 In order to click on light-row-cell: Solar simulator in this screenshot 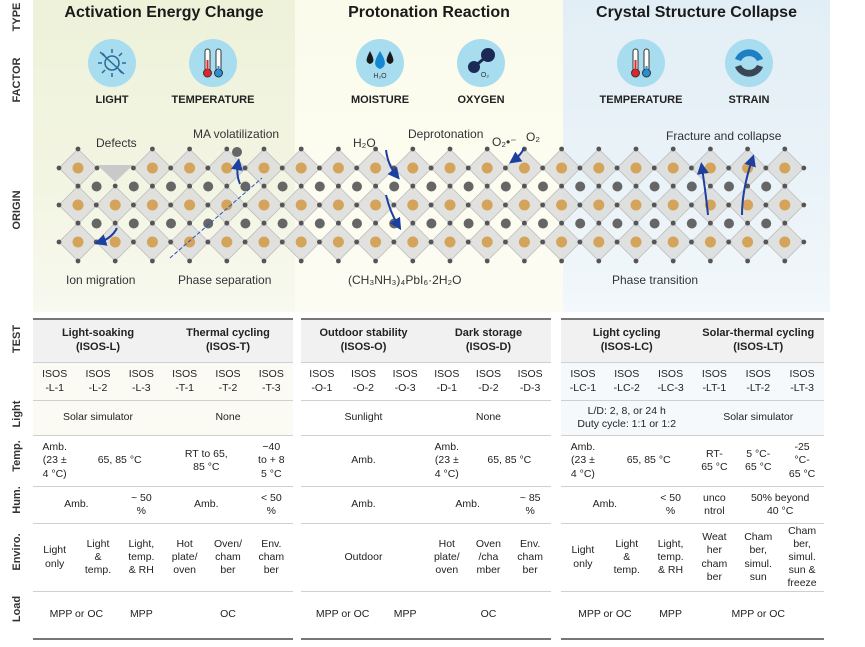, I will do `click(98, 418)`.